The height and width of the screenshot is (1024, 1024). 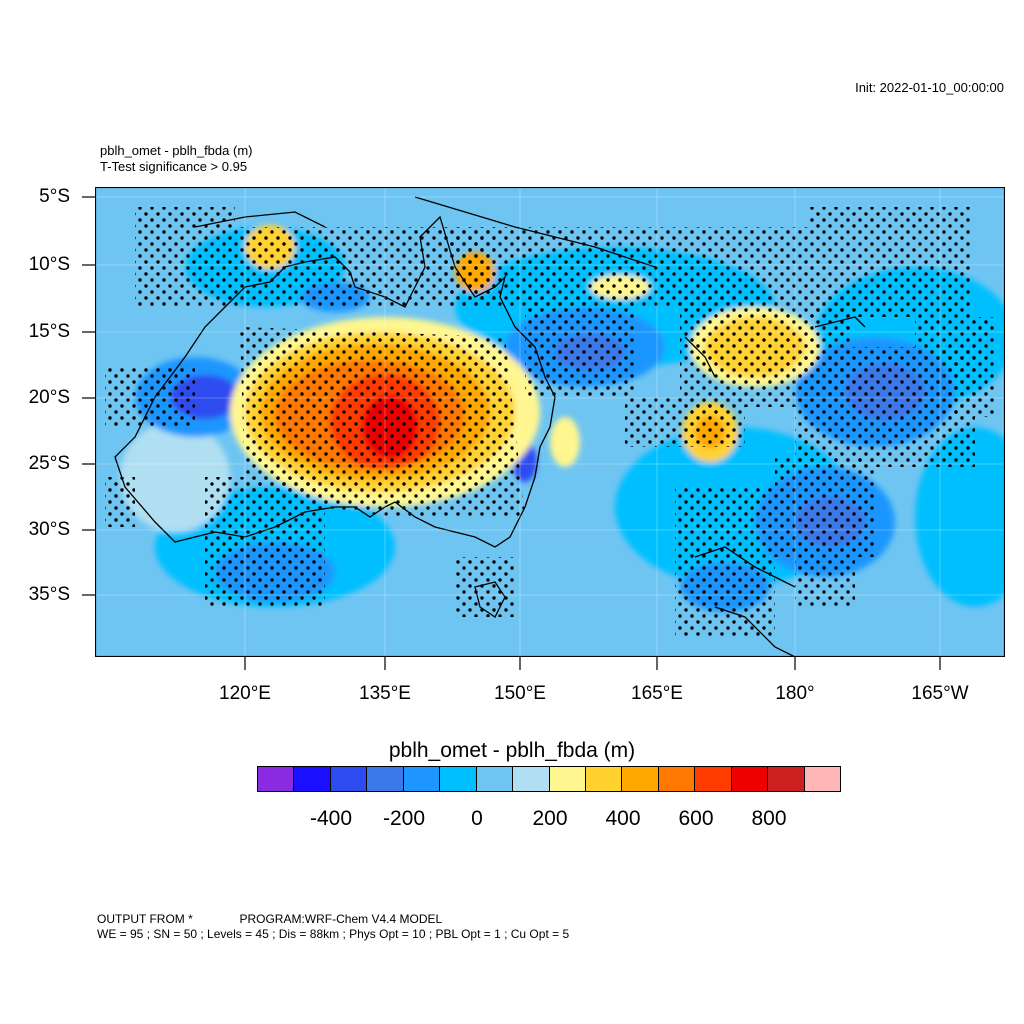 What do you see at coordinates (696, 818) in the screenshot?
I see `colorbar-label: 600` at bounding box center [696, 818].